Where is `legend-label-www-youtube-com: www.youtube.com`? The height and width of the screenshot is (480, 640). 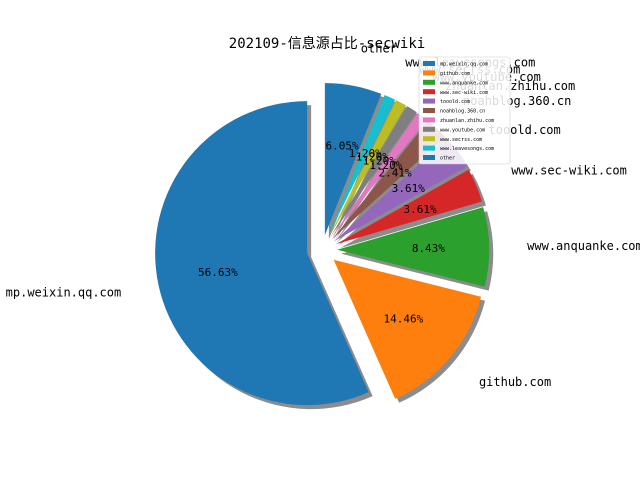
legend-label-www-youtube-com: www.youtube.com is located at coordinates (462, 130).